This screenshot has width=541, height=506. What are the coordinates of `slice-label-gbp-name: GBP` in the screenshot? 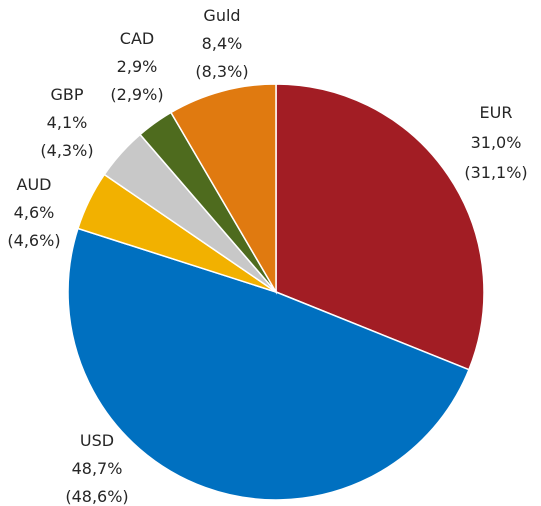 It's located at (66, 94).